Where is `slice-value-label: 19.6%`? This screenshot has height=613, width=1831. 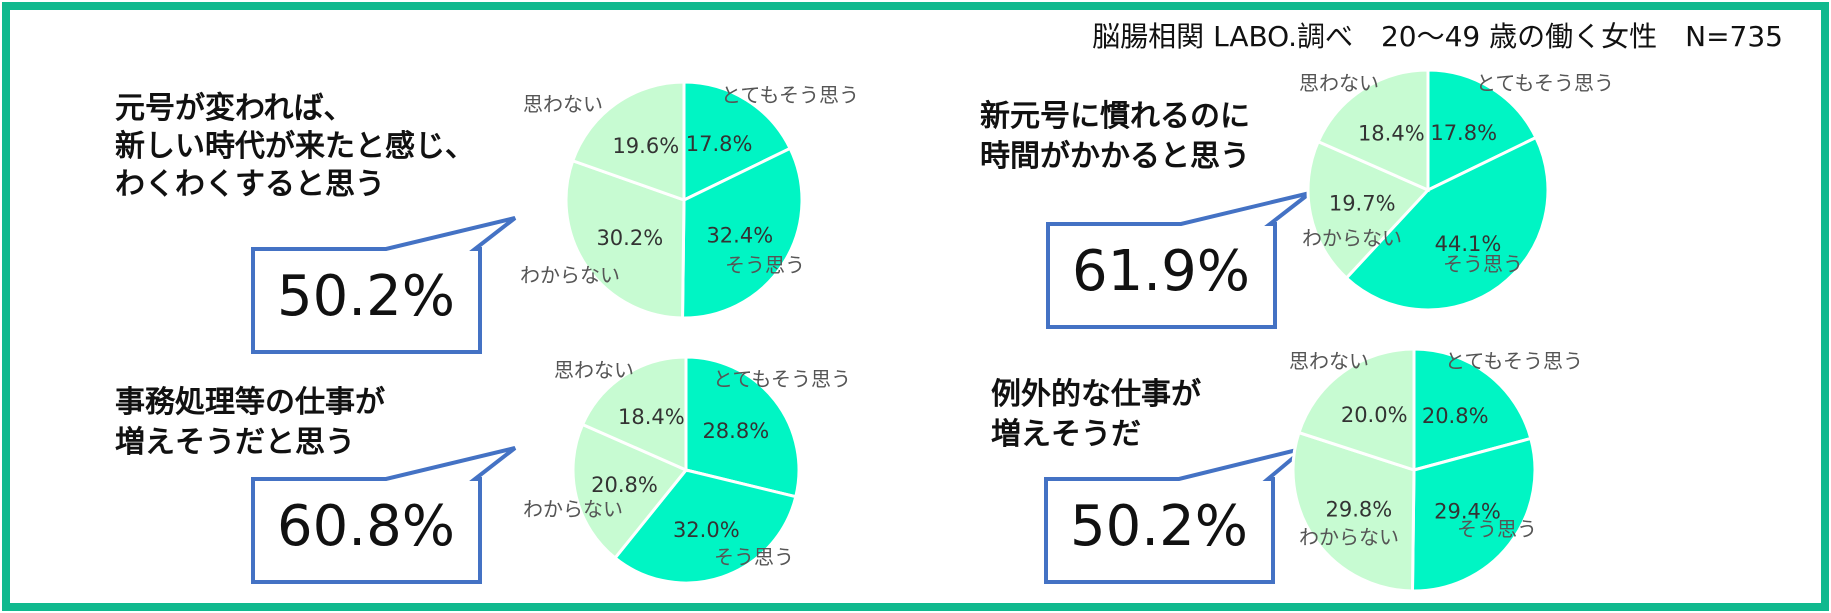
slice-value-label: 19.6% is located at coordinates (645, 146).